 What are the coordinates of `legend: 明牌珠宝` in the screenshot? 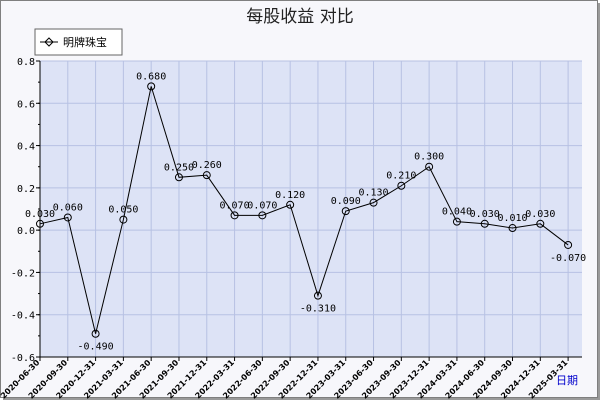 It's located at (78, 42).